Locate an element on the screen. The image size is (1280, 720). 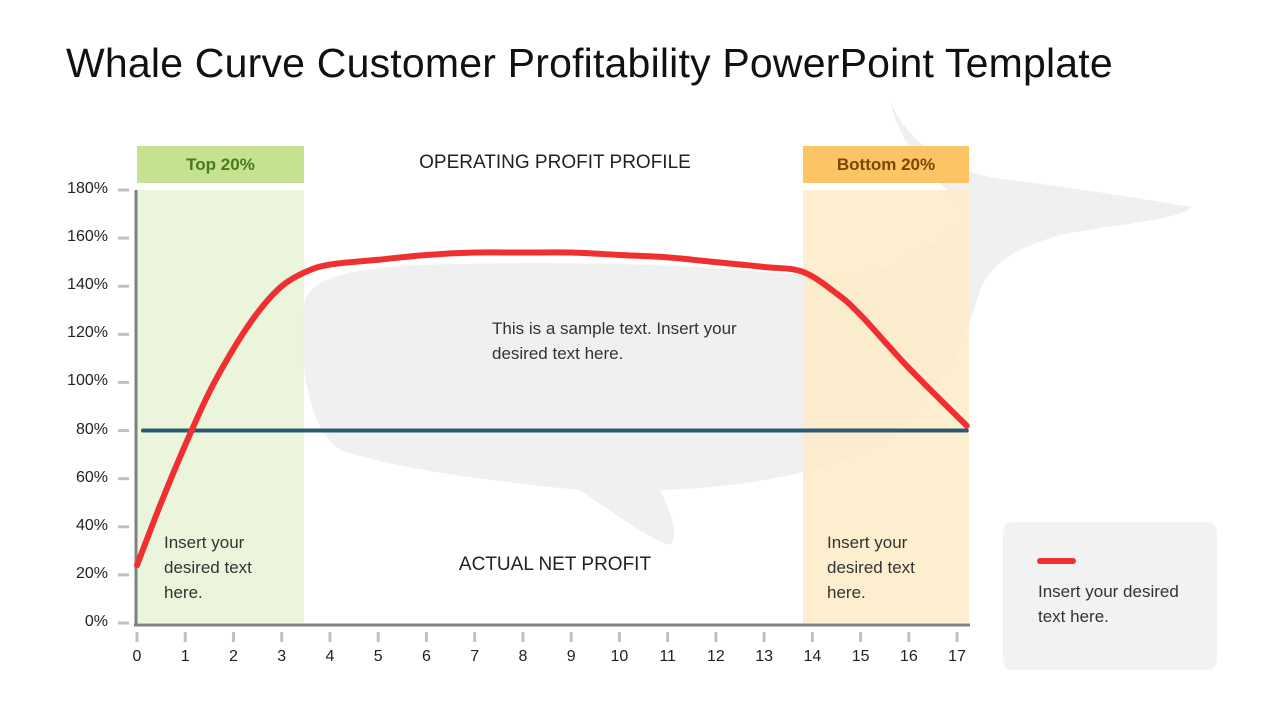
bottom-20-region is located at coordinates (886, 406).